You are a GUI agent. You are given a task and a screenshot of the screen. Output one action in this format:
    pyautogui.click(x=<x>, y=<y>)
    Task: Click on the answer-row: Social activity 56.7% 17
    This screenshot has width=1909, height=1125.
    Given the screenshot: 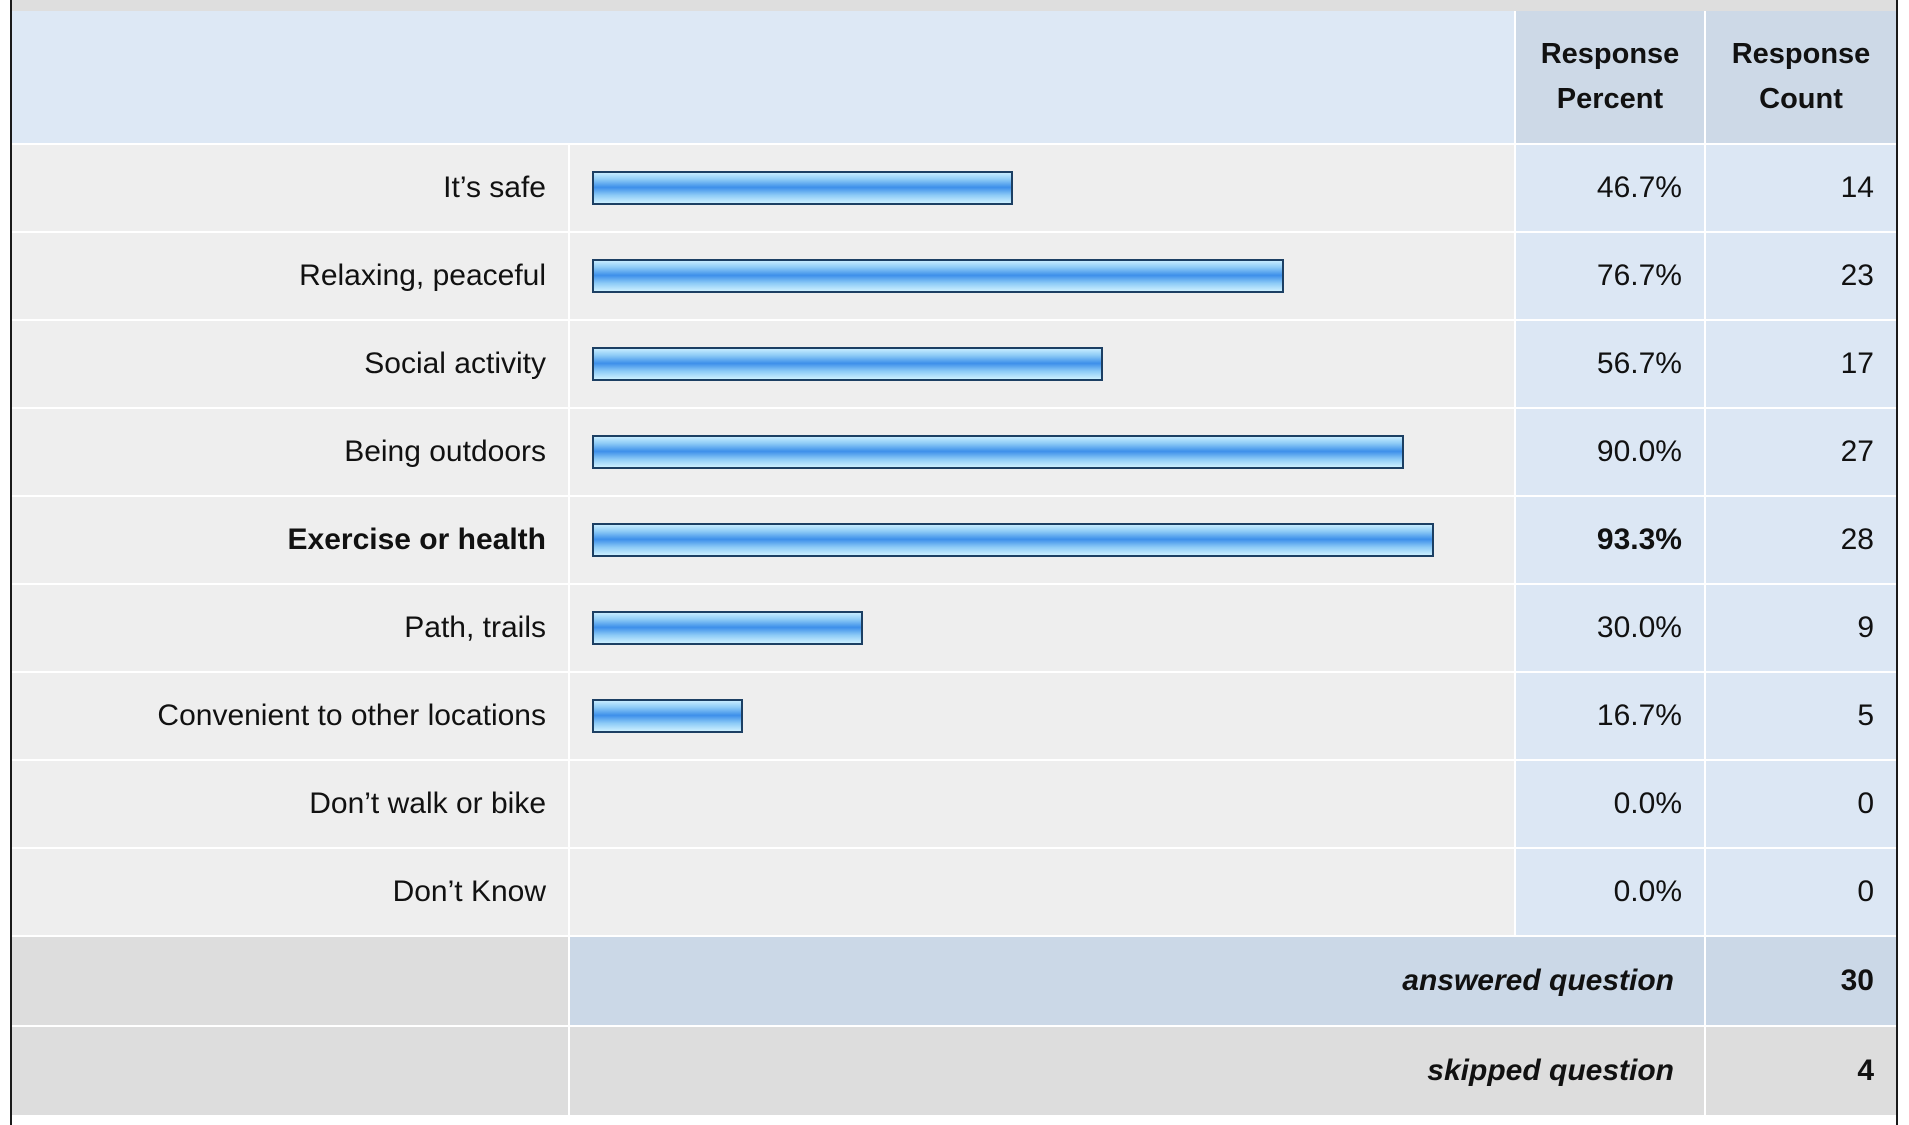 What is the action you would take?
    pyautogui.click(x=954, y=364)
    